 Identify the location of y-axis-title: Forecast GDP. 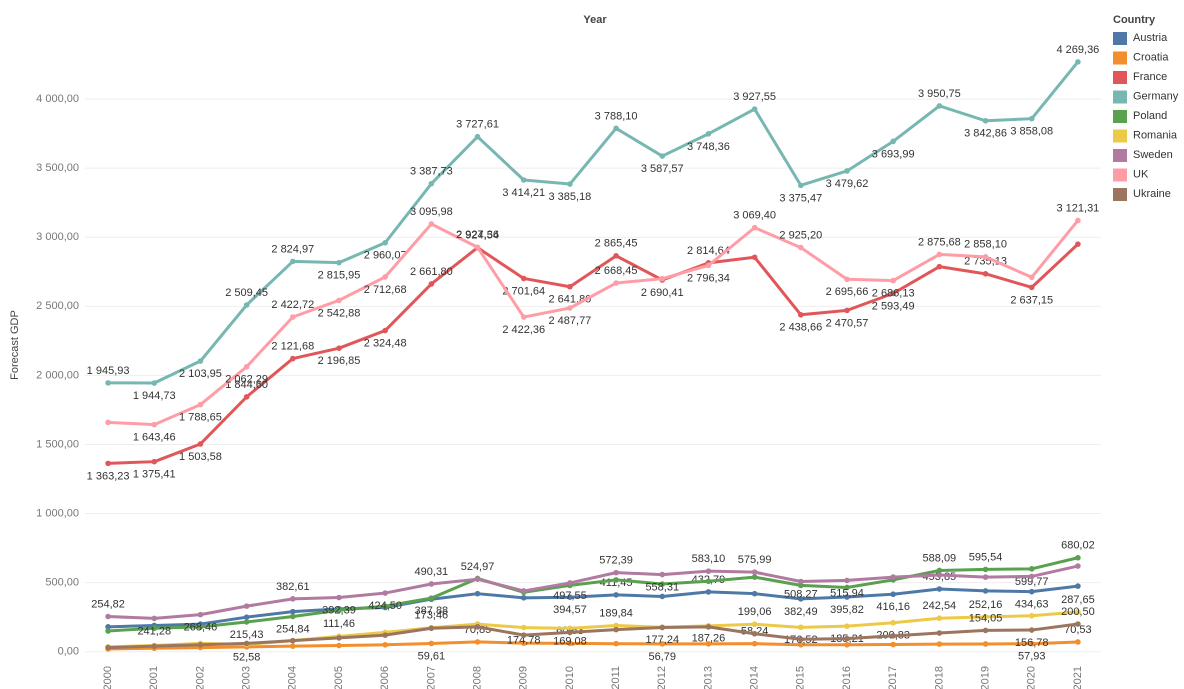
(15, 345).